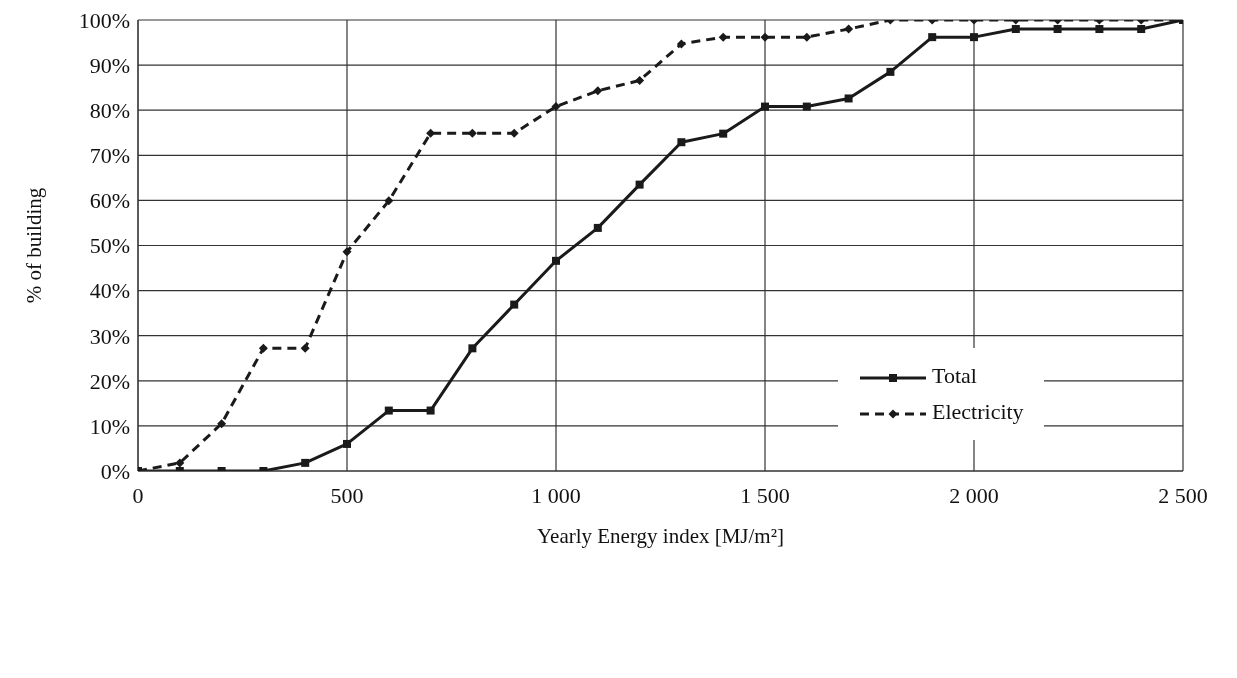 The image size is (1237, 678). Describe the element at coordinates (765, 495) in the screenshot. I see `x-tick-label: 1 500` at that location.